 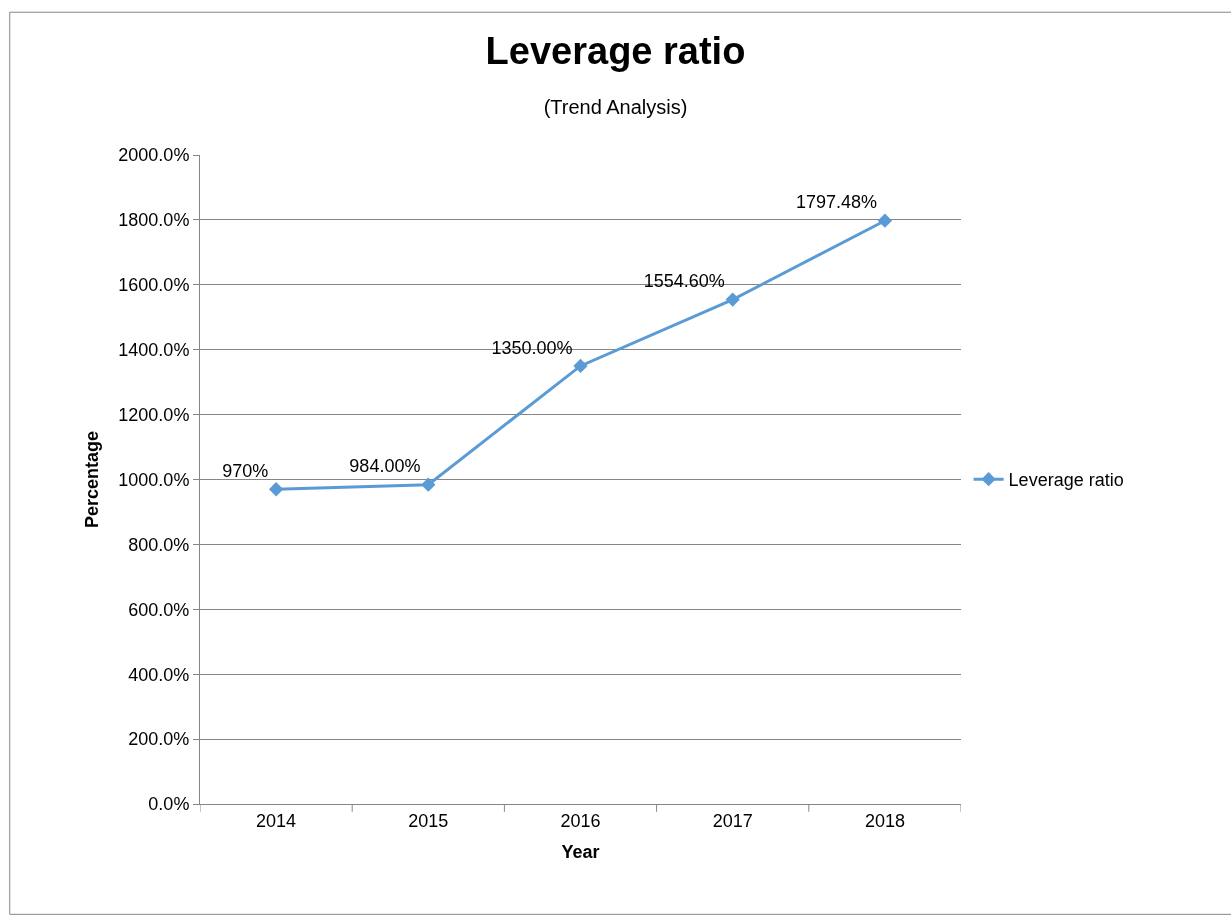 I want to click on data-label: 1797.48%, so click(x=836, y=202).